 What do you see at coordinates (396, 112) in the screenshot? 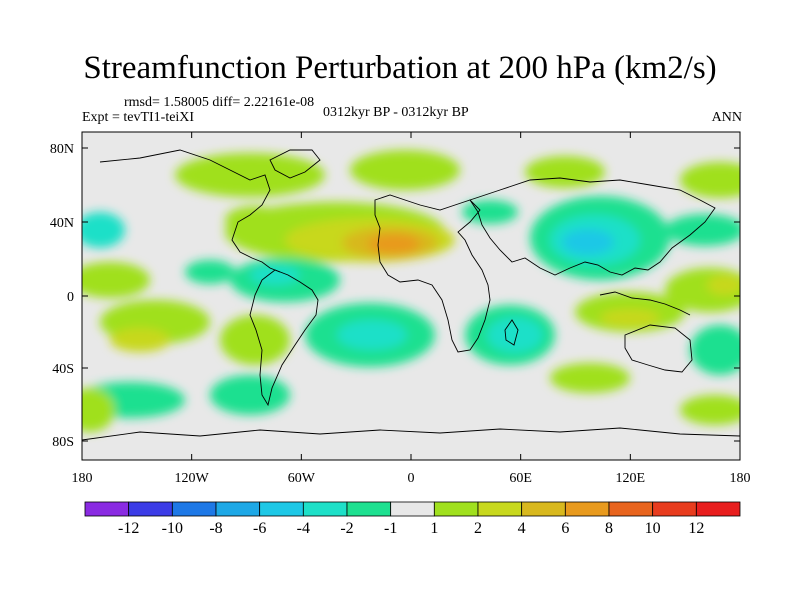
I see `period-label: 0312kyr BP - 0312kyr BP` at bounding box center [396, 112].